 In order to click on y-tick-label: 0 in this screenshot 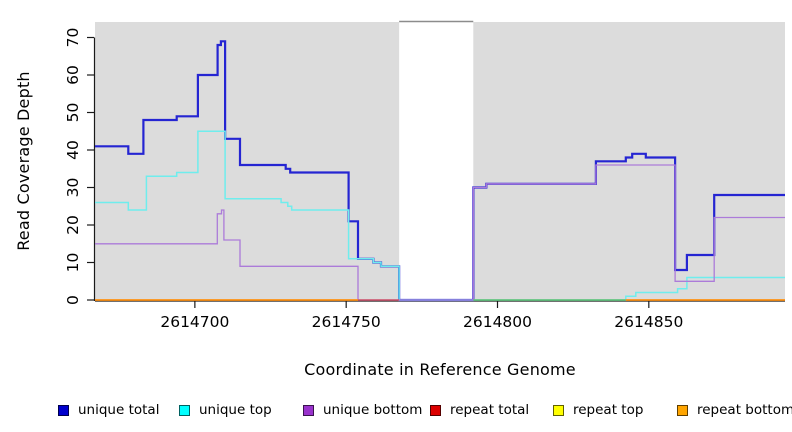, I will do `click(73, 300)`.